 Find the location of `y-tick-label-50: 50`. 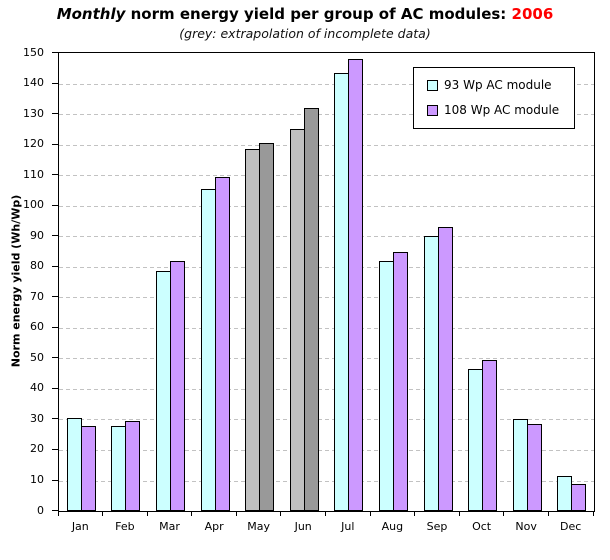

y-tick-label-50: 50 is located at coordinates (37, 357).